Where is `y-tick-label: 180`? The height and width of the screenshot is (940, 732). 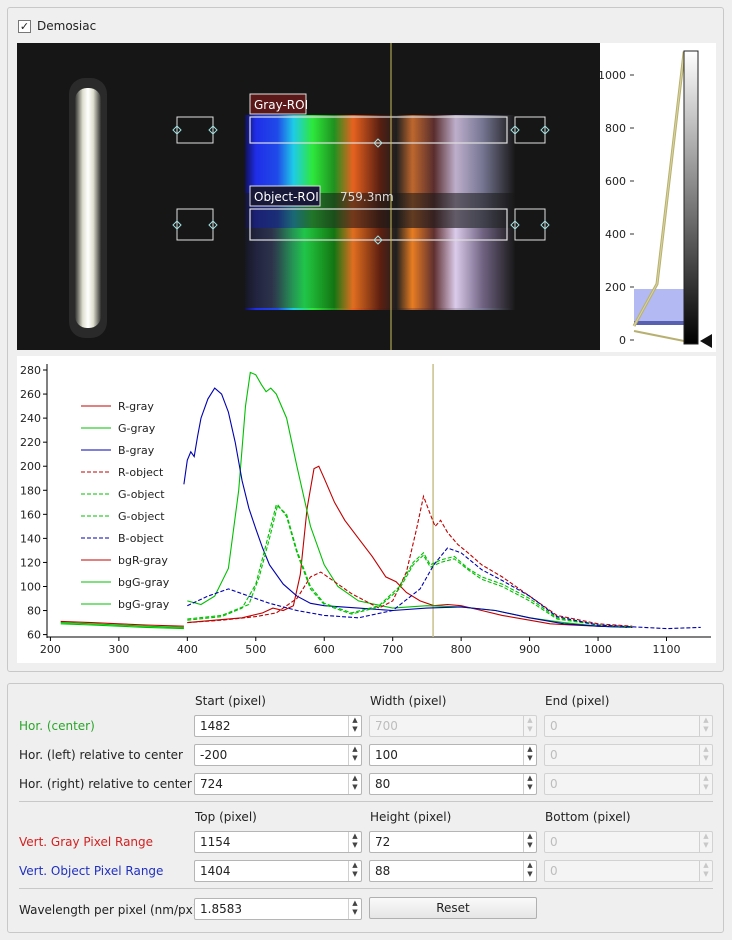
y-tick-label: 180 is located at coordinates (30, 490).